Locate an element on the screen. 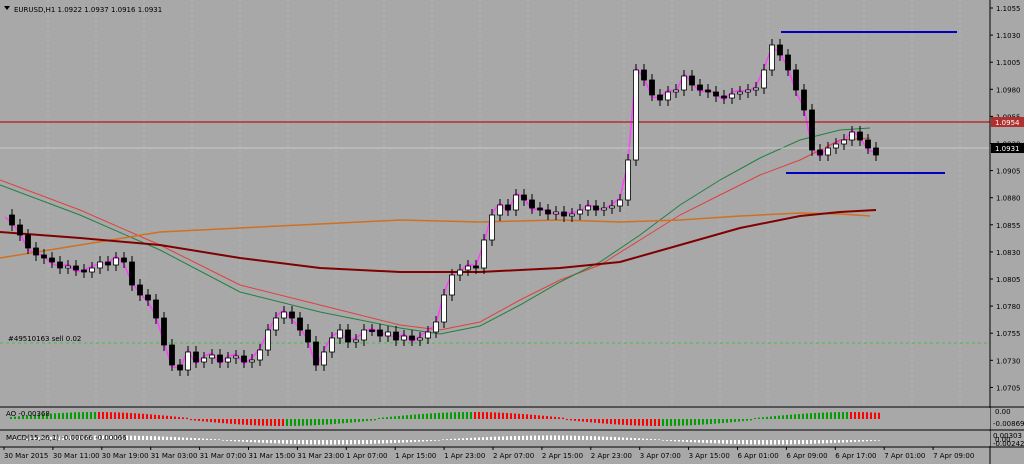 The height and width of the screenshot is (464, 1024). time-tick-label: 7 Apr 09:00 is located at coordinates (953, 456).